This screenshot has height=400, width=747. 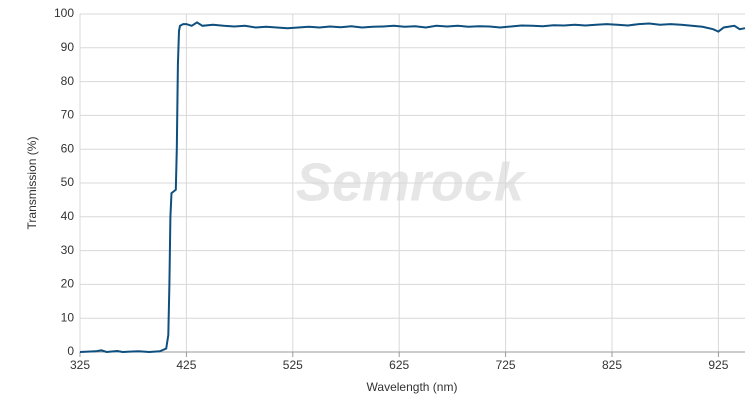 What do you see at coordinates (70, 351) in the screenshot?
I see `y-tick-label: 0` at bounding box center [70, 351].